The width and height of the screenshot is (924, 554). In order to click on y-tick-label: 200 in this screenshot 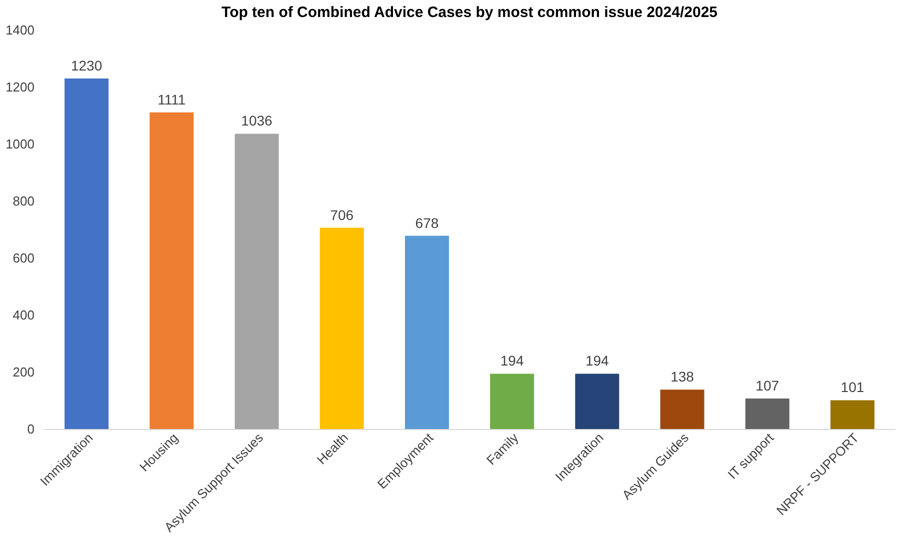, I will do `click(23, 372)`.